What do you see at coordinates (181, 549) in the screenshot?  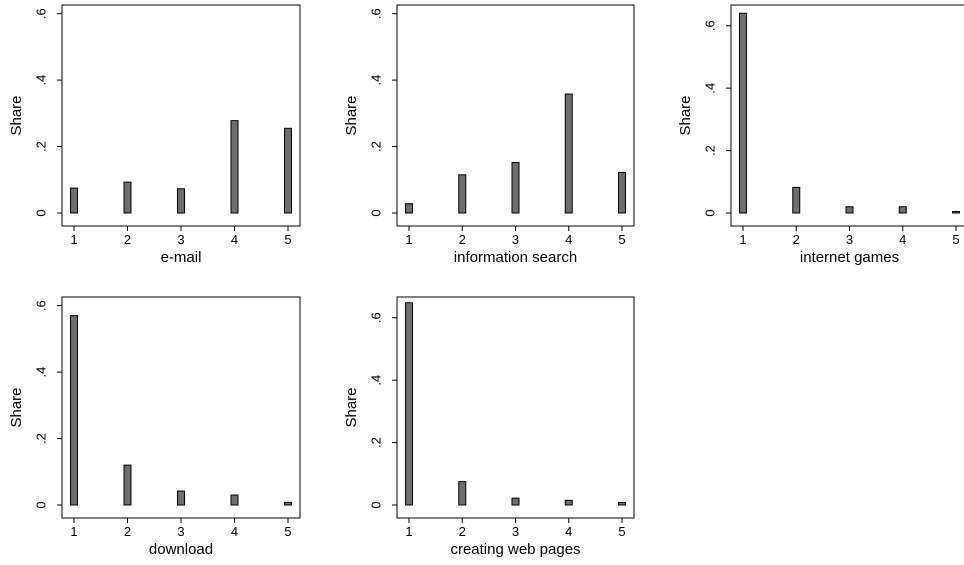 I see `x-axis-label: download` at bounding box center [181, 549].